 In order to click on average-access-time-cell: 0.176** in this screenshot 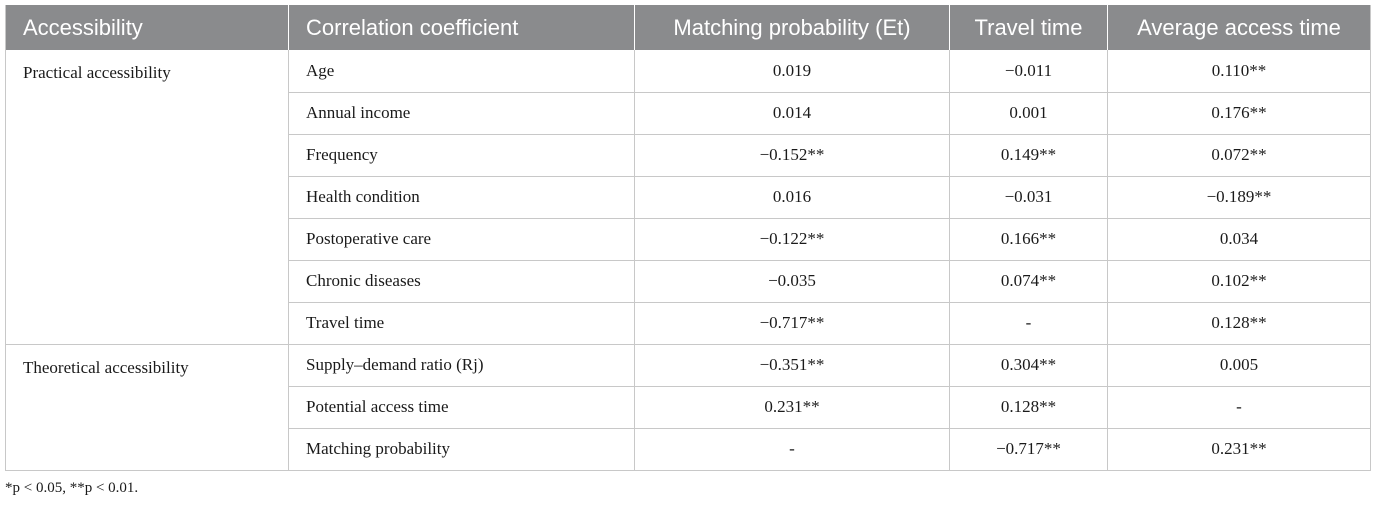, I will do `click(1239, 113)`.